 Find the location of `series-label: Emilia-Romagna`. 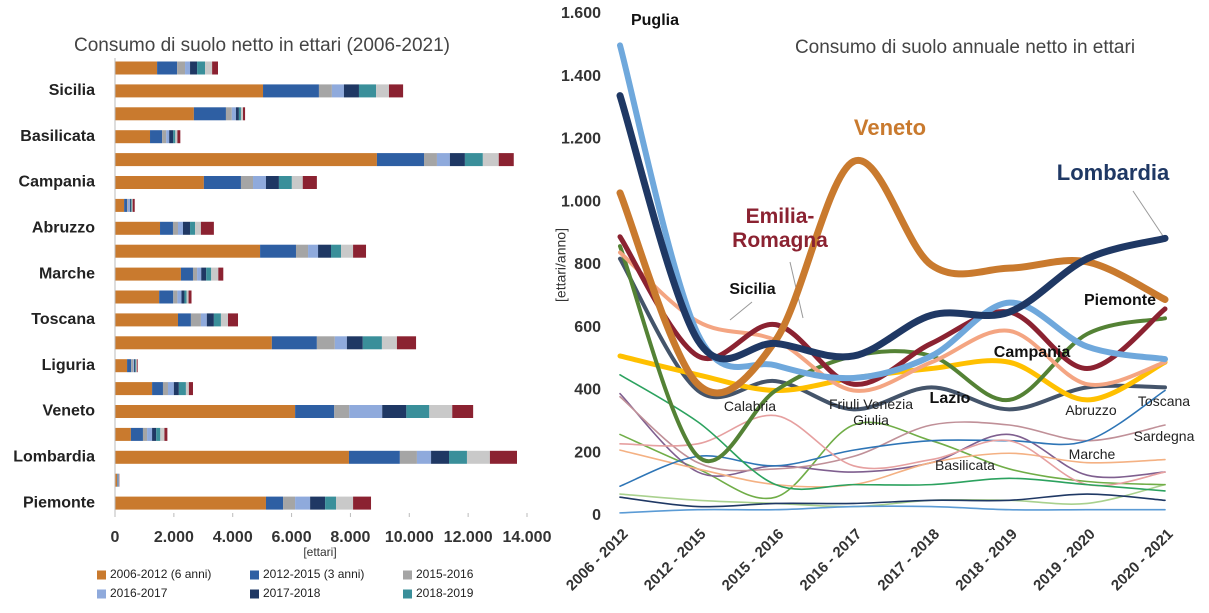

series-label: Emilia-Romagna is located at coordinates (780, 229).